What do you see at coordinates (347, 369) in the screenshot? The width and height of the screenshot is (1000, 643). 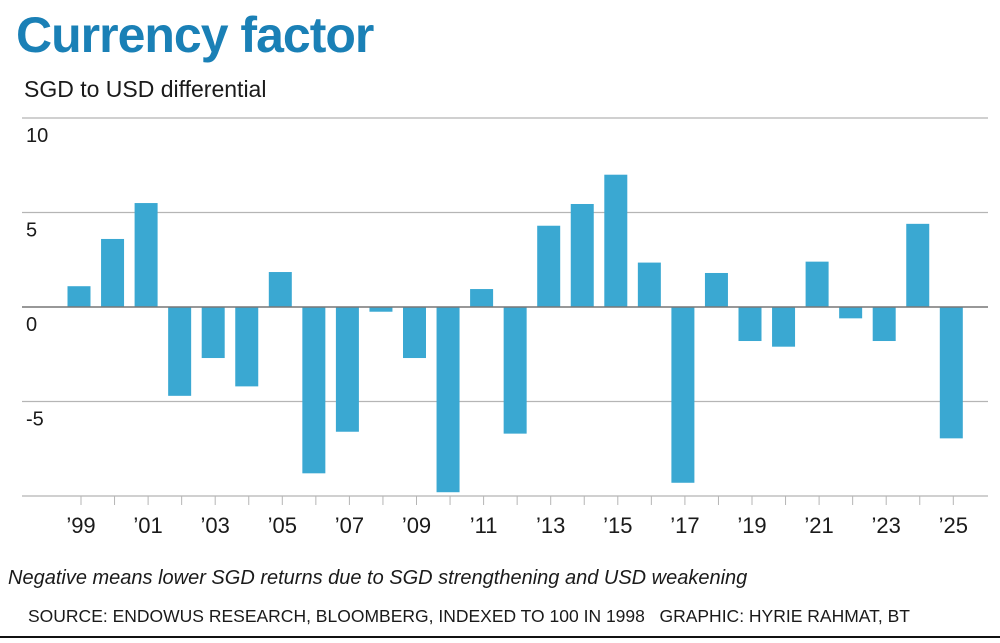 I see `bar-2007` at bounding box center [347, 369].